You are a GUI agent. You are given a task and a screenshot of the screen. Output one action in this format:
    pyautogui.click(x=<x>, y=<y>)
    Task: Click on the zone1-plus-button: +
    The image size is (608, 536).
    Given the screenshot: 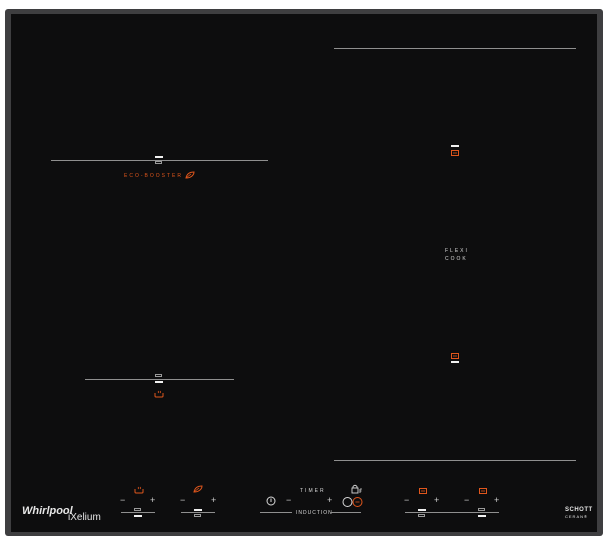 What is the action you would take?
    pyautogui.click(x=153, y=500)
    